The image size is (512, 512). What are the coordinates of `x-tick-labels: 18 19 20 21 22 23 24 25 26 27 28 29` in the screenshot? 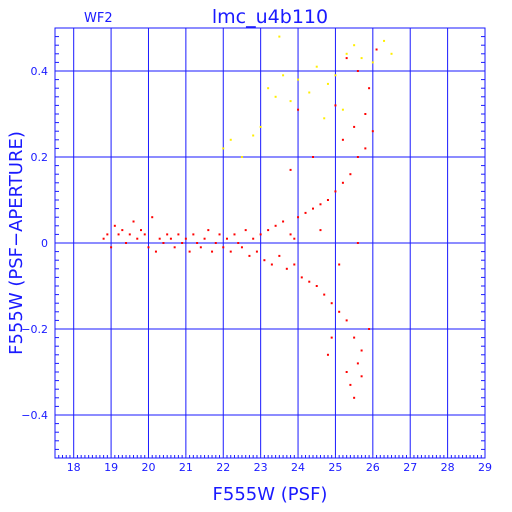 It's located at (279, 467).